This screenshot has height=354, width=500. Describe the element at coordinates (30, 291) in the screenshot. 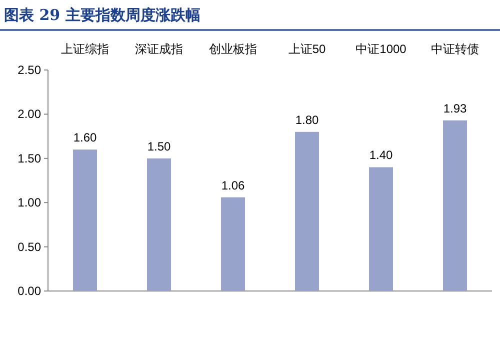

I see `y-tick-label: 0.00` at that location.